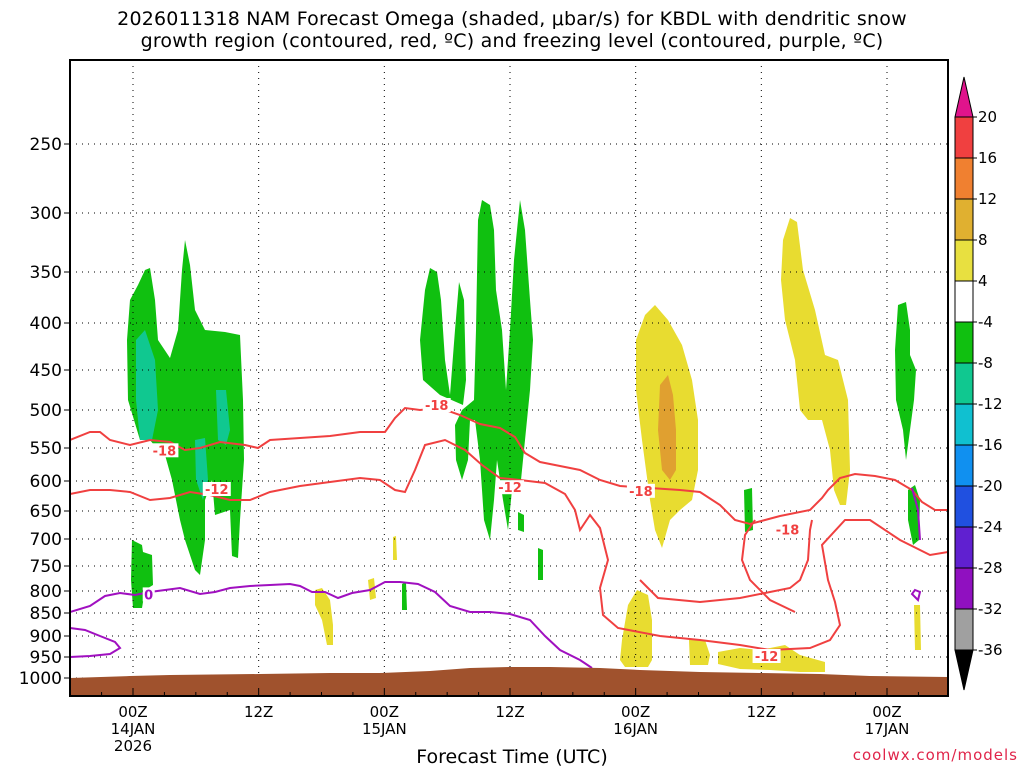  Describe the element at coordinates (935, 755) in the screenshot. I see `credit-text: coolwx.com/models` at that location.